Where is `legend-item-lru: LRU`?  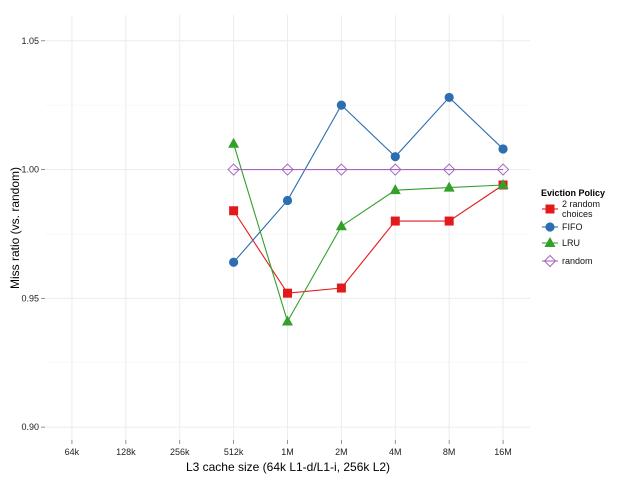 legend-item-lru: LRU is located at coordinates (561, 242).